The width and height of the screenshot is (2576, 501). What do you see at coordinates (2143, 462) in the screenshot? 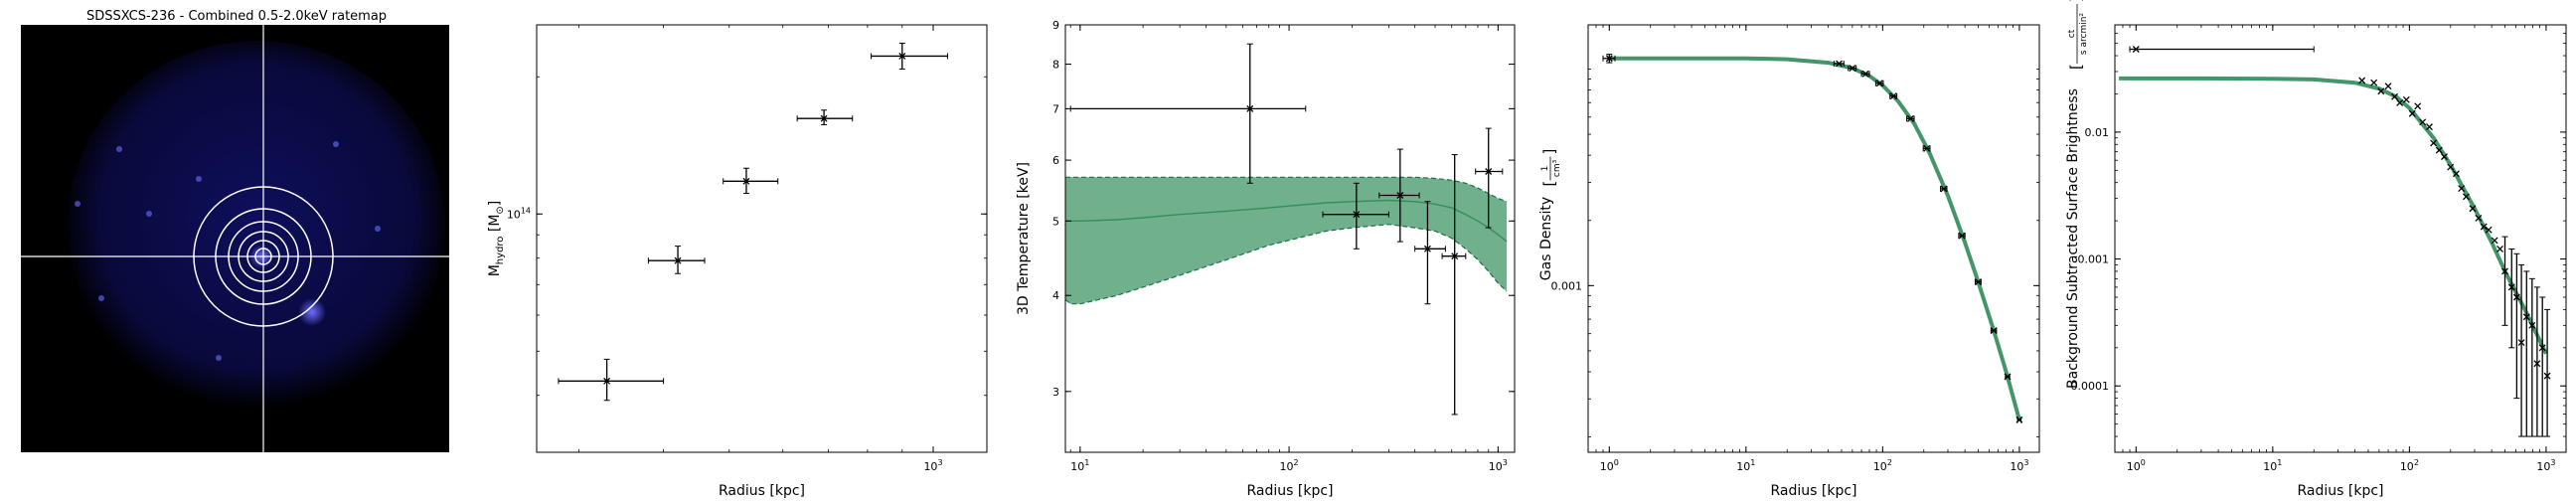
I see `x-tick-exponent: 0` at bounding box center [2143, 462].